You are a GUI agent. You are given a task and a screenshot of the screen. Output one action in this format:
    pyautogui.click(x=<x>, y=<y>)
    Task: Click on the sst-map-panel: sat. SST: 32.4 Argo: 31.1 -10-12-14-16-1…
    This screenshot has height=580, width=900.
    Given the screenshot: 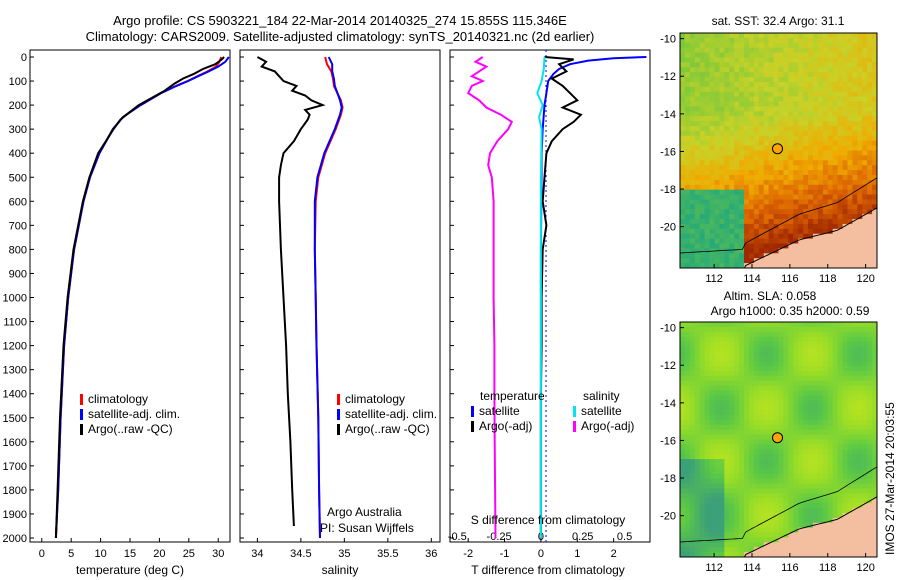 What is the action you would take?
    pyautogui.click(x=769, y=149)
    